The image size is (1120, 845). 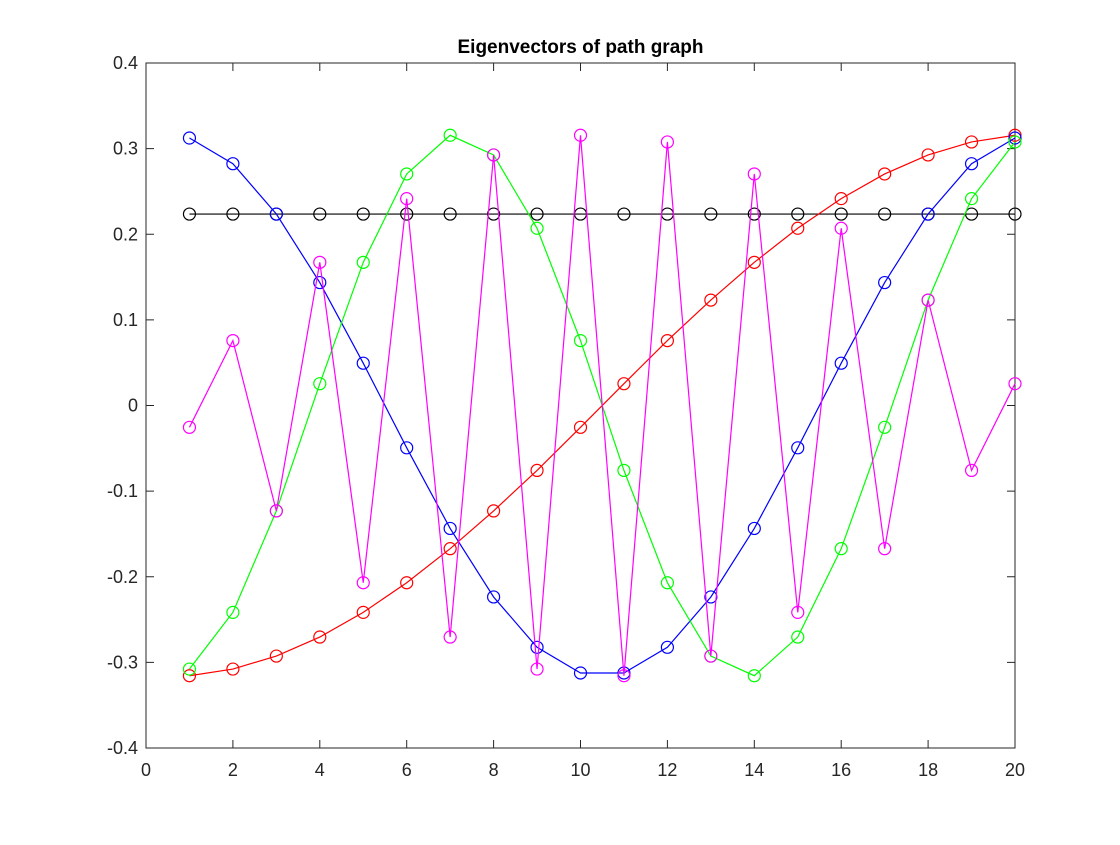 I want to click on y-tick-label: -0.2, so click(x=122, y=577).